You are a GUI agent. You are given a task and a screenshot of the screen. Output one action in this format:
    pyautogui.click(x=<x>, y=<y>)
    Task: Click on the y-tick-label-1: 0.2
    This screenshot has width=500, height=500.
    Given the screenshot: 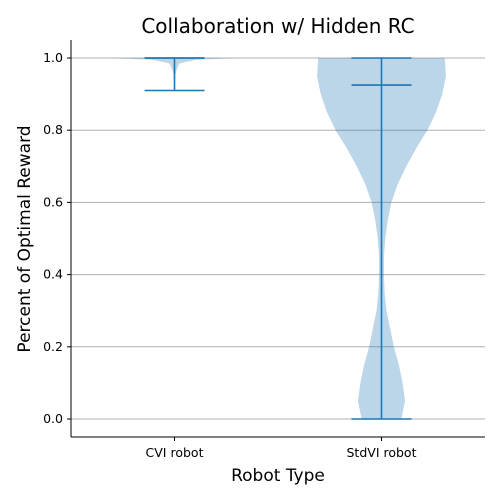 What is the action you would take?
    pyautogui.click(x=53, y=346)
    